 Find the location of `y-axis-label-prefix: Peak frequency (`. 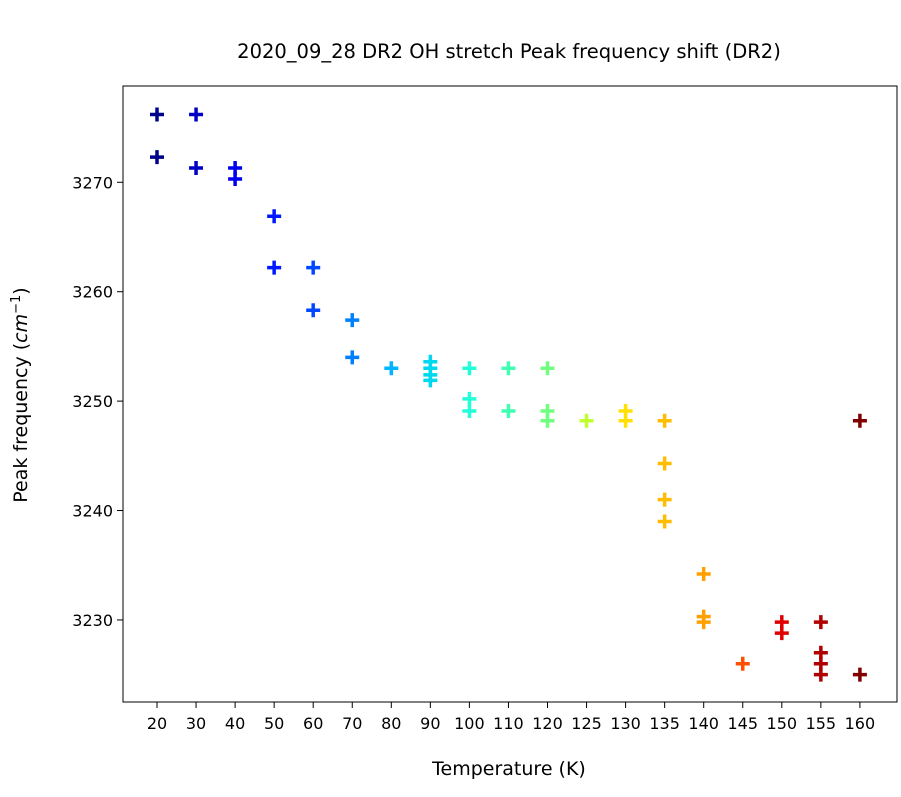

y-axis-label-prefix: Peak frequency ( is located at coordinates (21, 423).